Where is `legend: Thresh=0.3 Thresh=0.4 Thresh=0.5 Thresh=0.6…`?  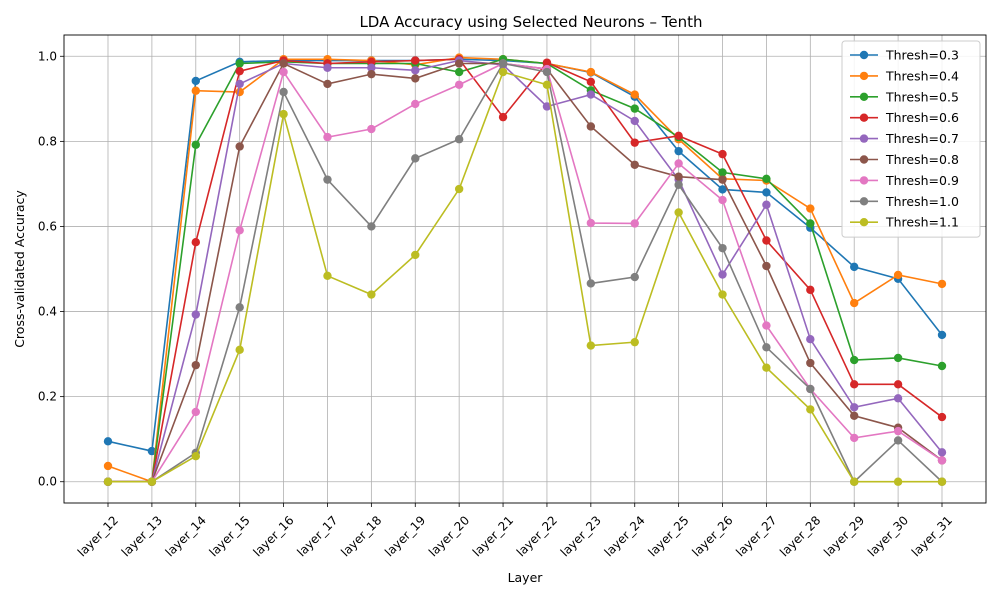 legend: Thresh=0.3 Thresh=0.4 Thresh=0.5 Thresh=0.6… is located at coordinates (911, 139).